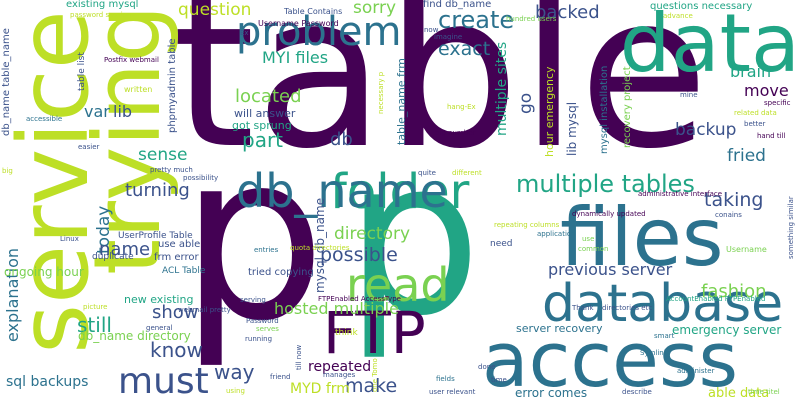  I want to click on cloud-word: name, so click(125, 249).